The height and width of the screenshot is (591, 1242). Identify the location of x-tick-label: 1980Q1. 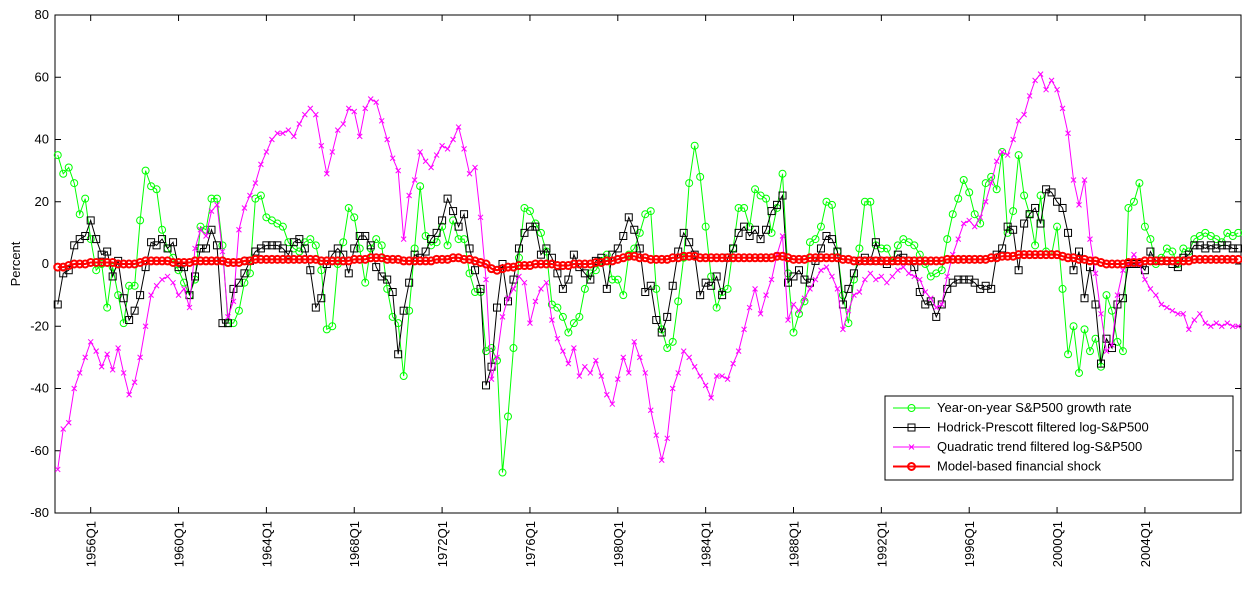
(618, 544).